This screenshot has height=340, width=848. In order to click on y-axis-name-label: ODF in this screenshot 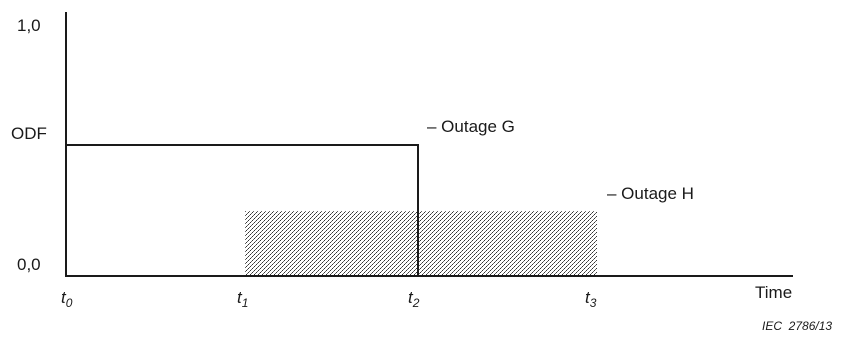, I will do `click(29, 133)`.